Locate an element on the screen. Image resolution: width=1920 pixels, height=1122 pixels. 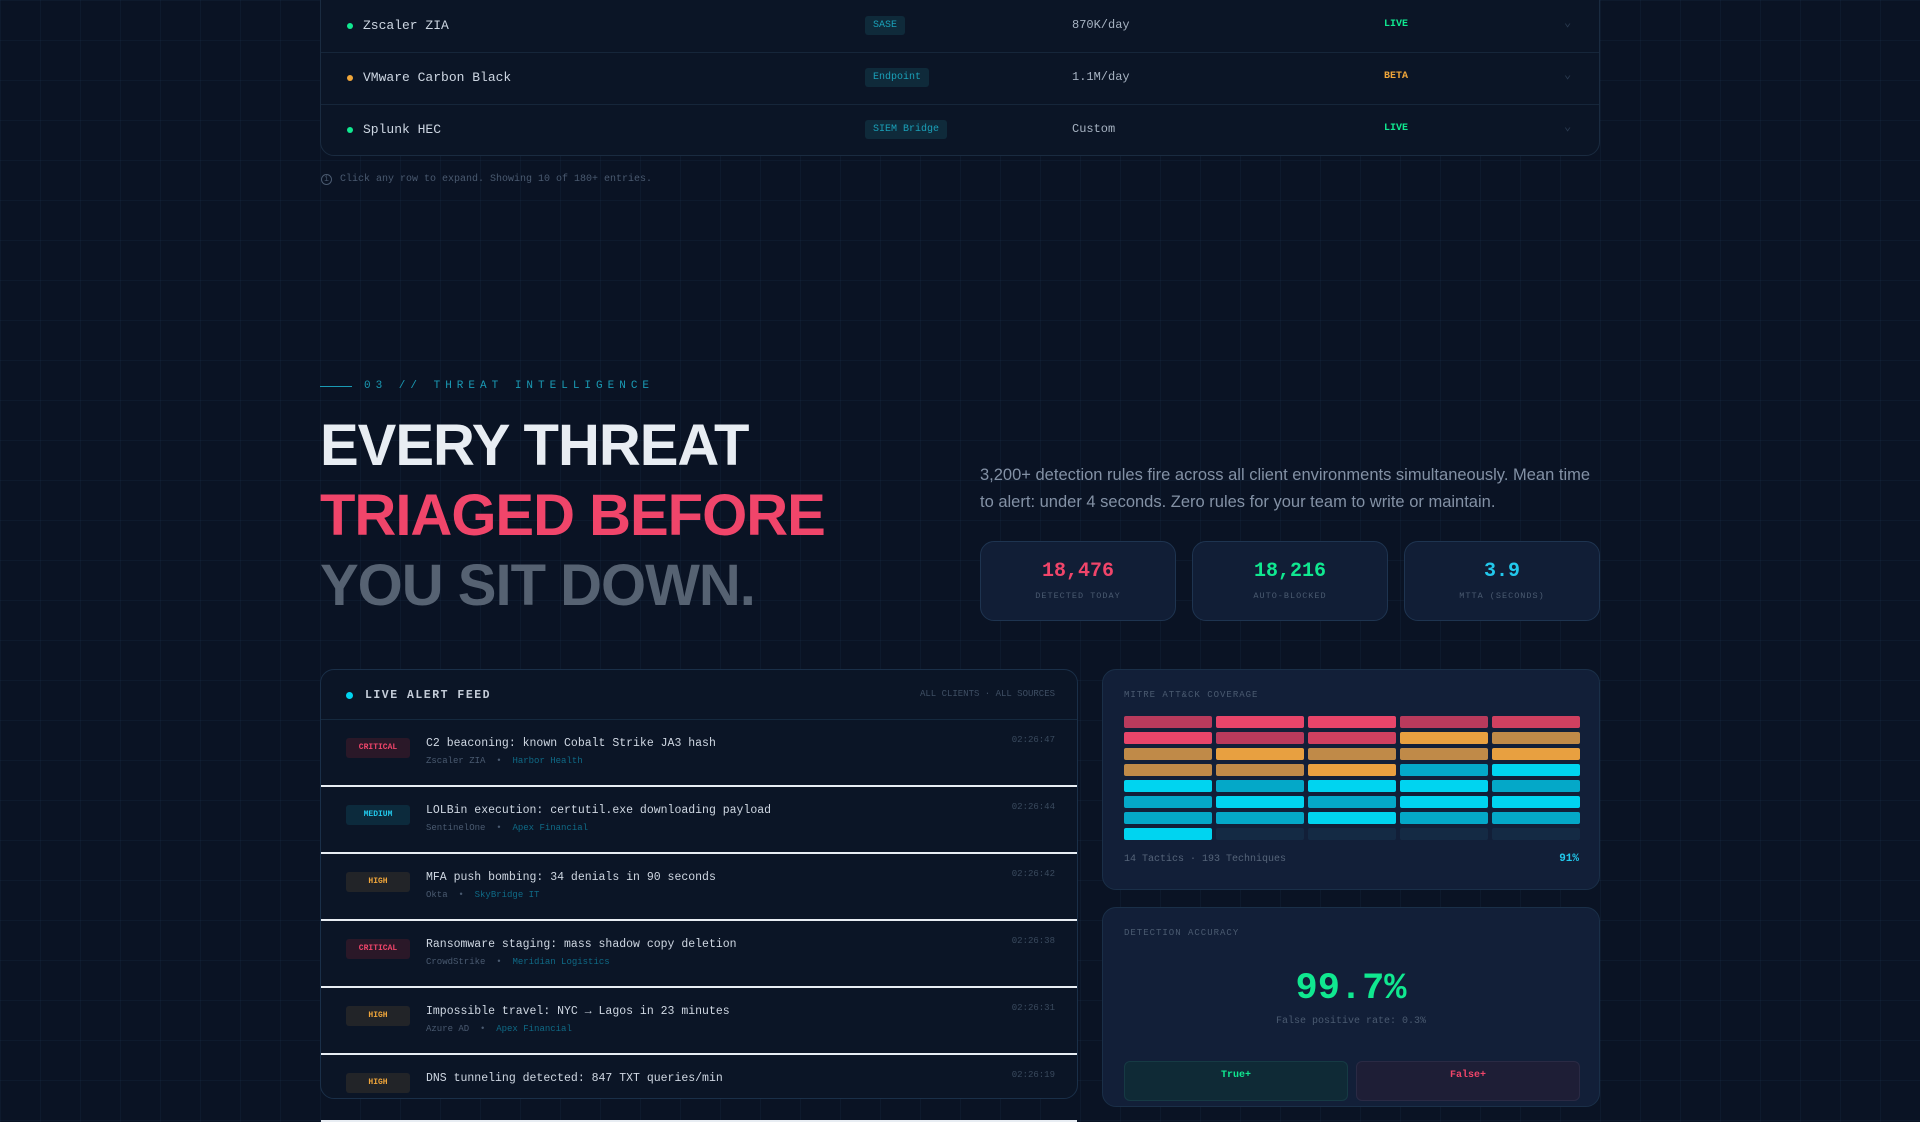
mitre-title: MITRE ATT&CK COVERAGE is located at coordinates (1191, 695).